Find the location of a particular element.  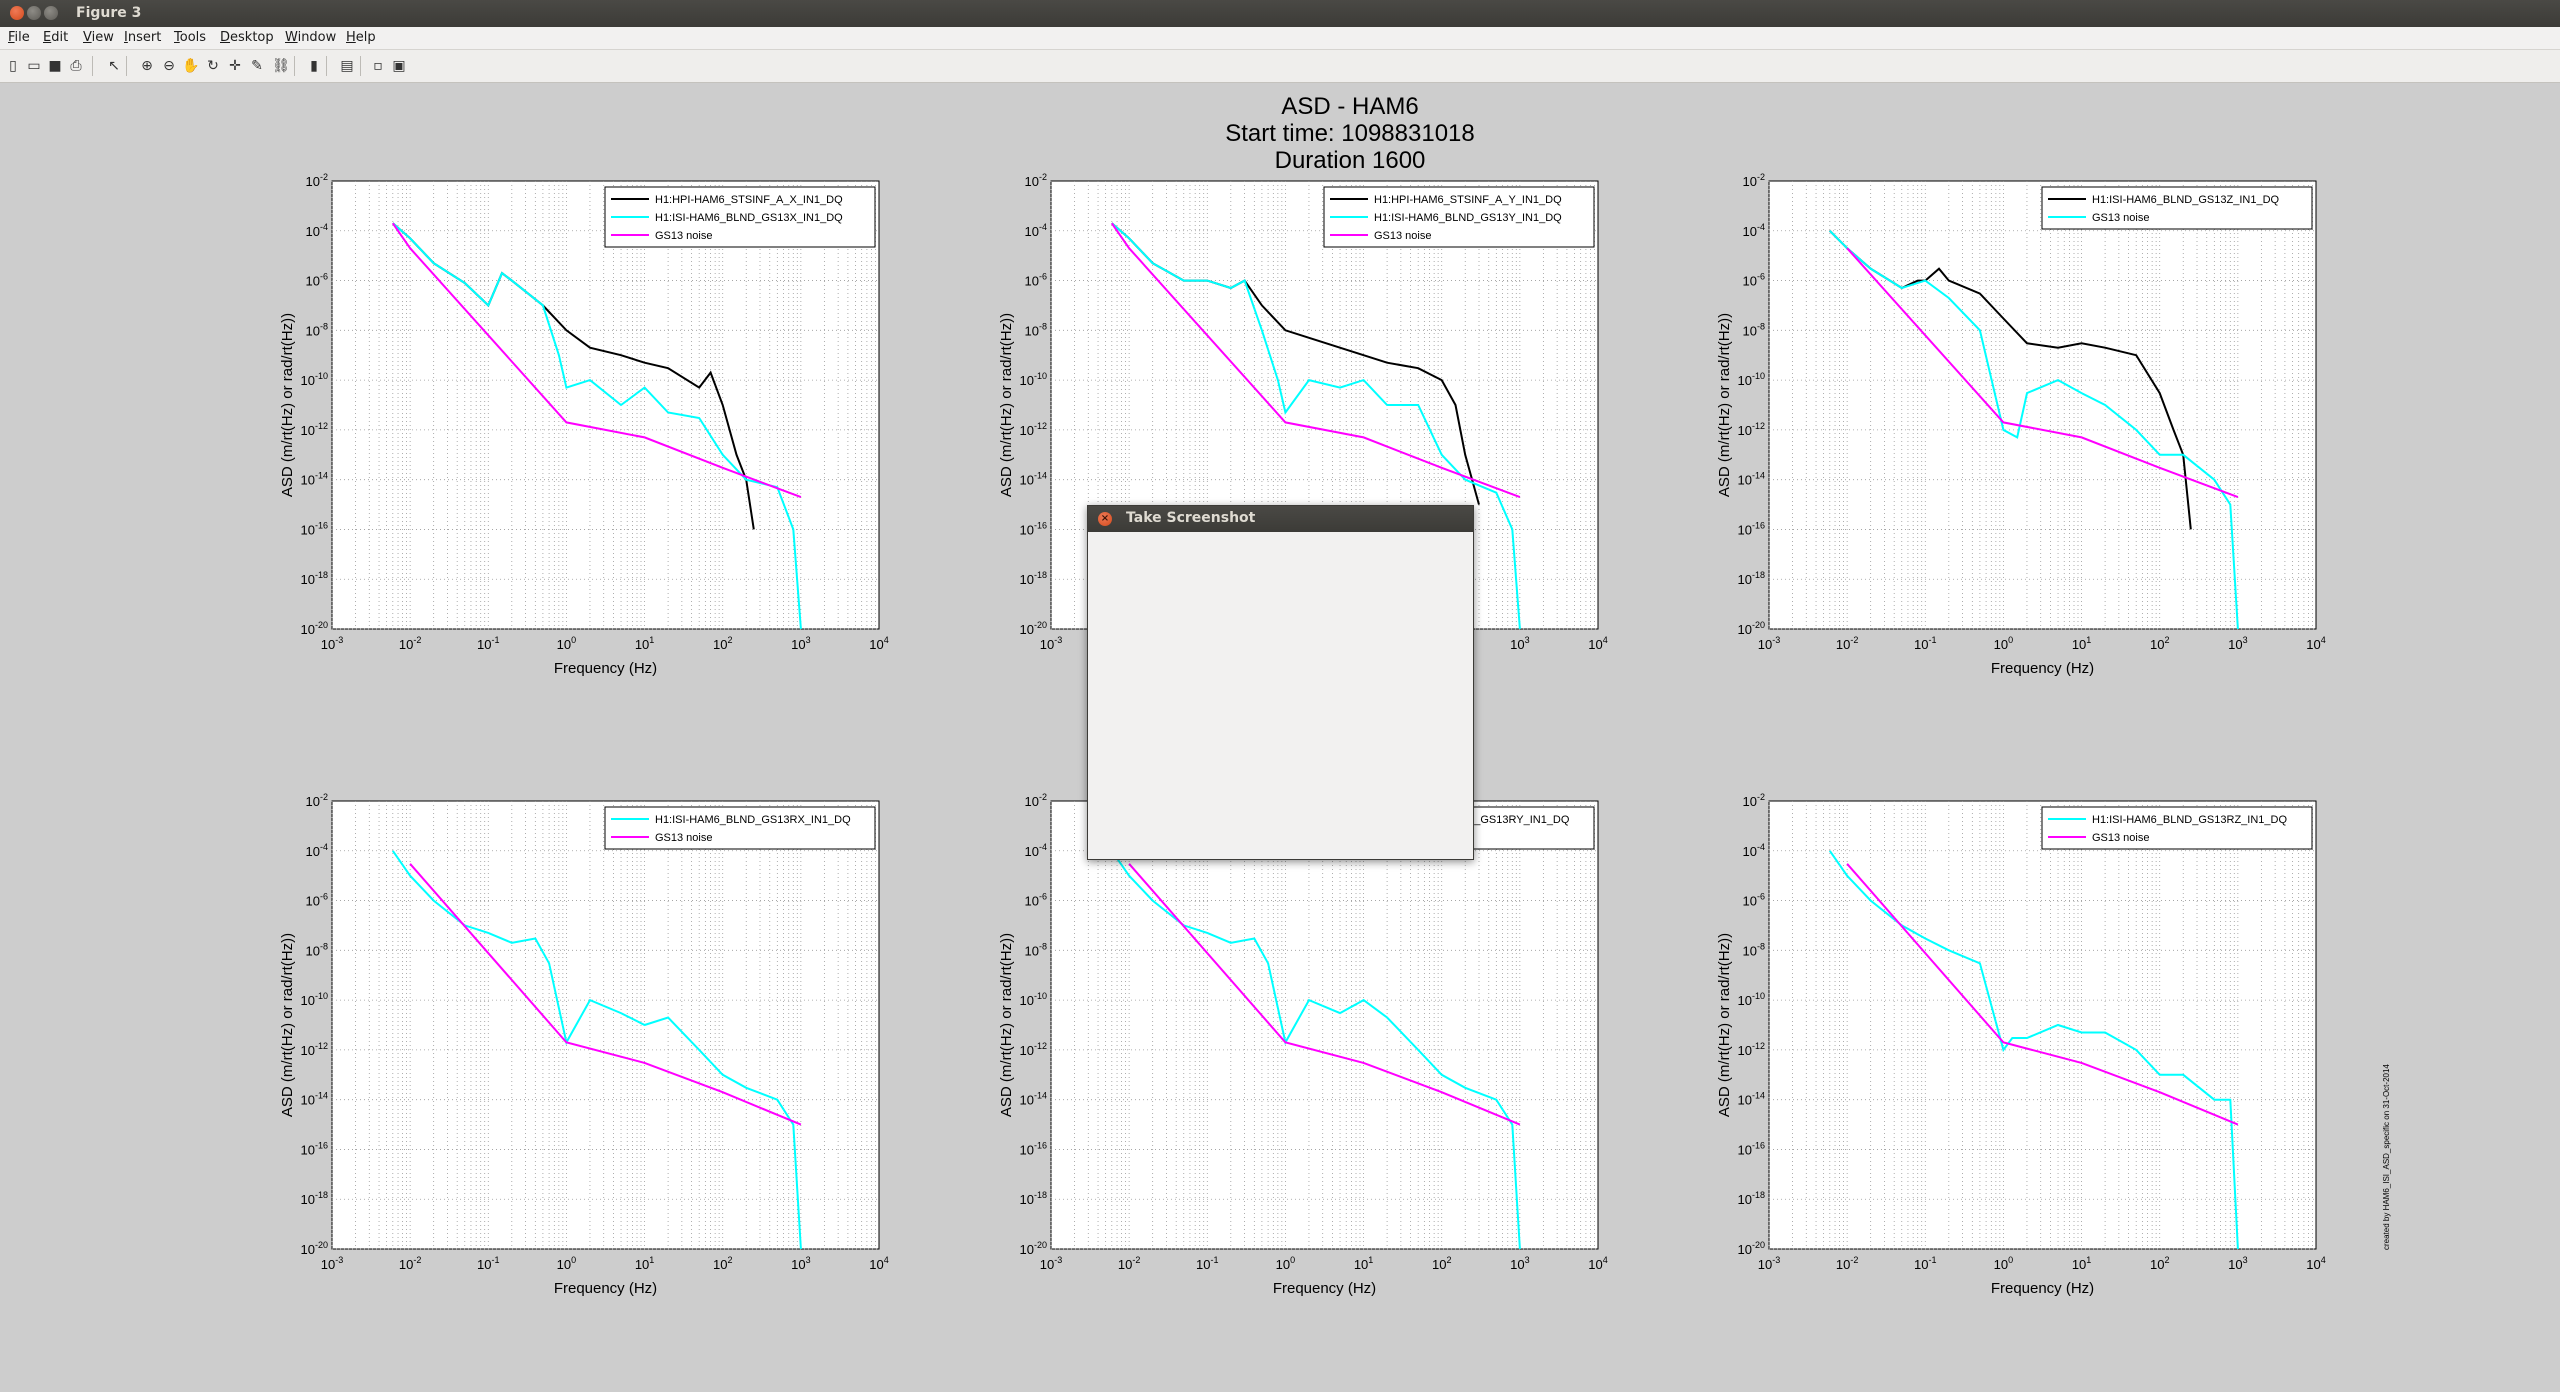

print-icon: ⎙ is located at coordinates (76, 66).